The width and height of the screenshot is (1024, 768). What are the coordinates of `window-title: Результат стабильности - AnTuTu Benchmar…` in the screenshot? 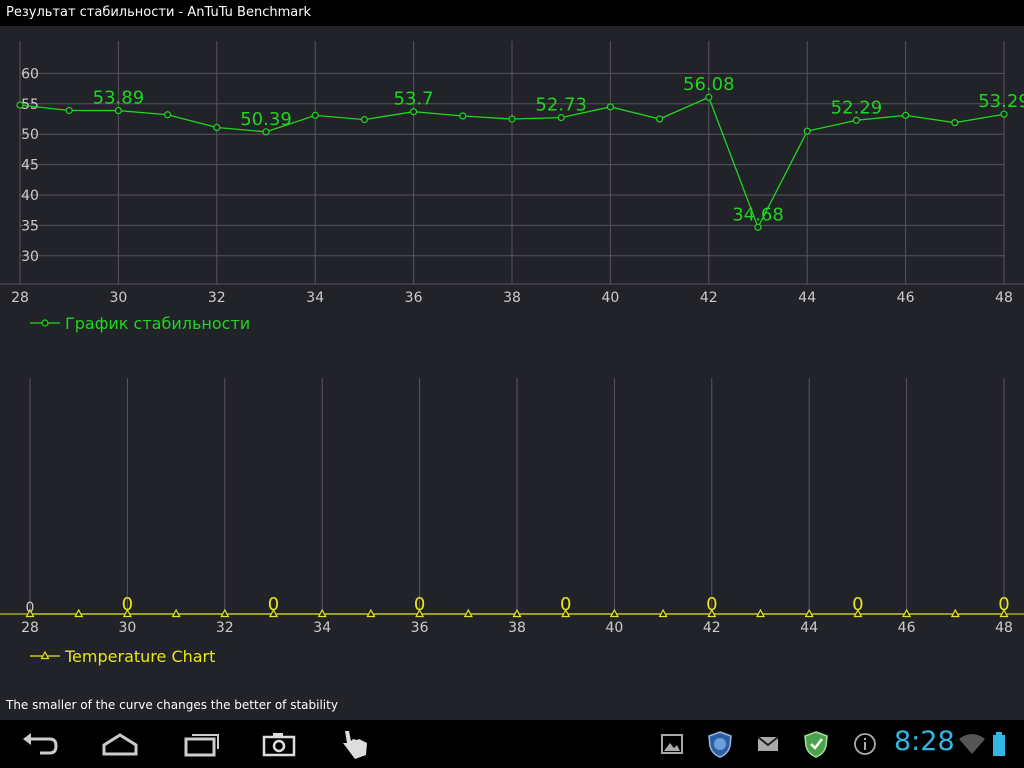 It's located at (159, 12).